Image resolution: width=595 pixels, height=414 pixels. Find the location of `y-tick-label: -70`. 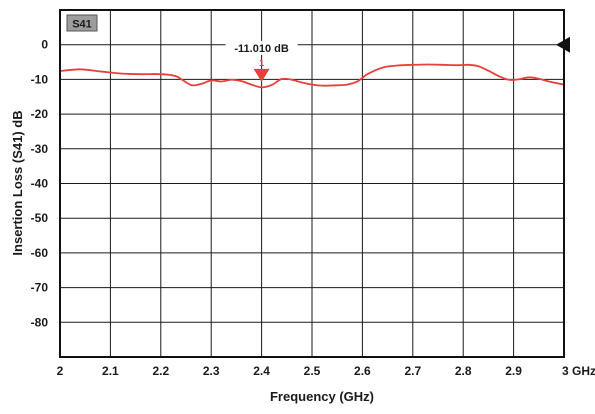

y-tick-label: -70 is located at coordinates (40, 288).